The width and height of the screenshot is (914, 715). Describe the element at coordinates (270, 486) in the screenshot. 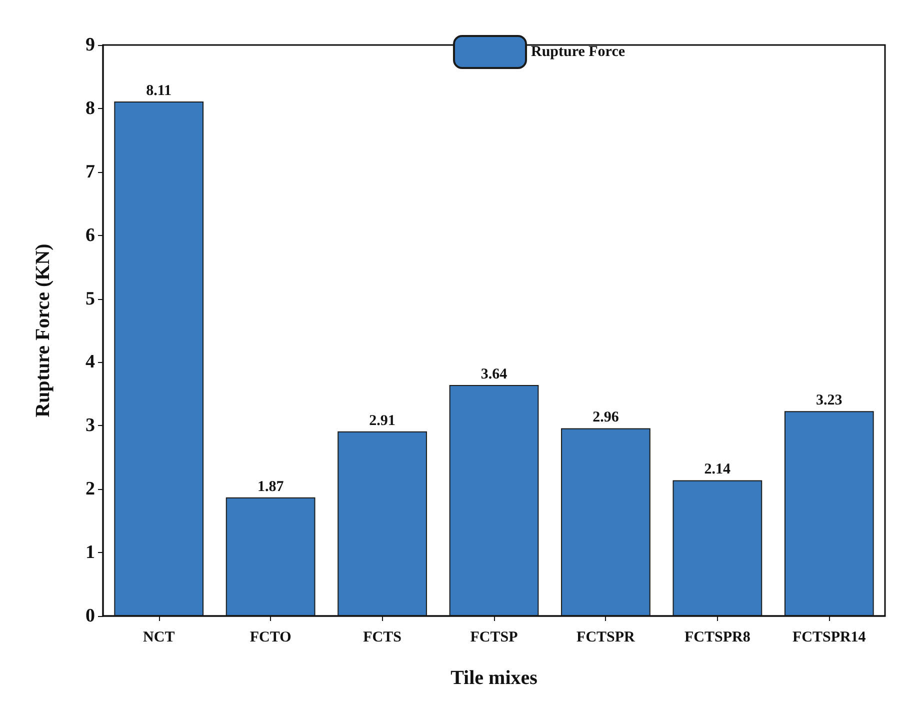

I see `data-label: 1.87` at that location.